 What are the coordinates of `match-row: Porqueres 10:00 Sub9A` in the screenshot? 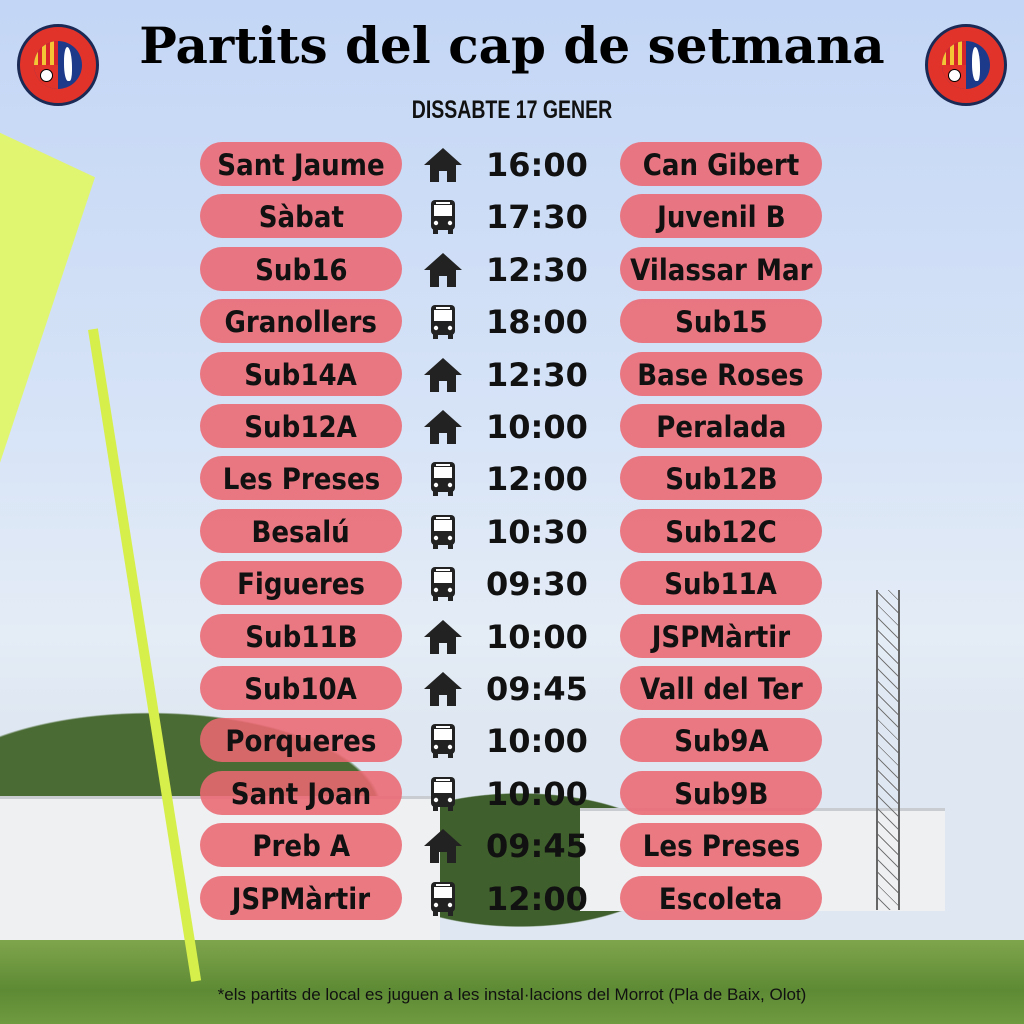 It's located at (512, 741).